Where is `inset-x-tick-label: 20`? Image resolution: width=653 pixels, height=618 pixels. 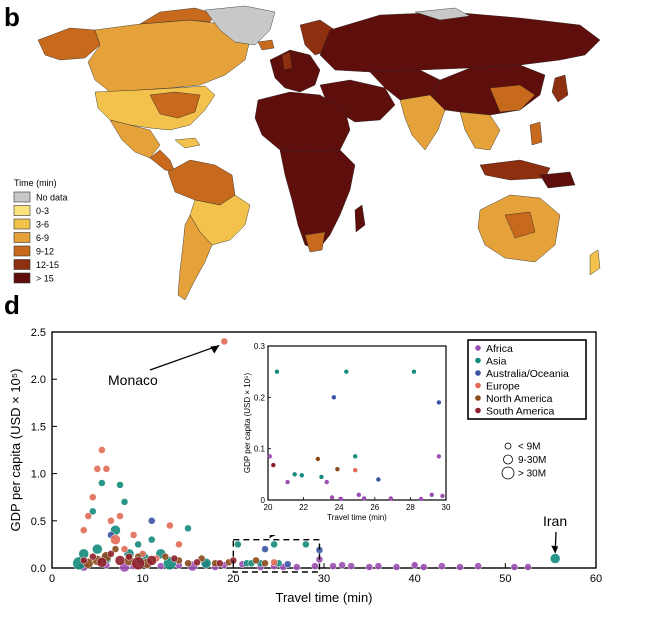 inset-x-tick-label: 20 is located at coordinates (268, 507).